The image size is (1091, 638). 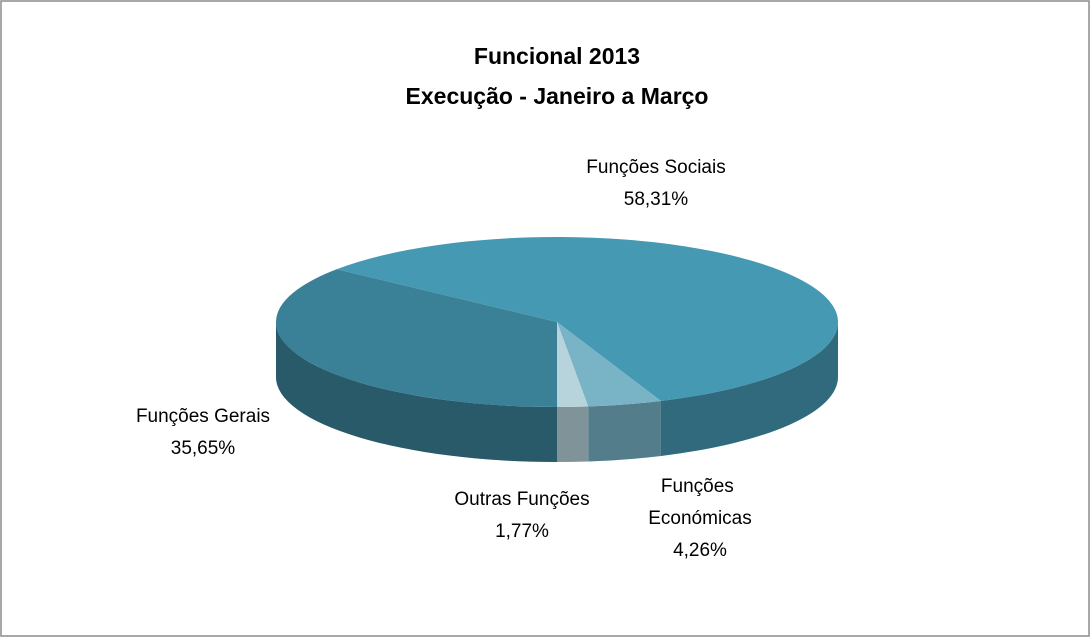 I want to click on value-label: 1,77%, so click(x=522, y=531).